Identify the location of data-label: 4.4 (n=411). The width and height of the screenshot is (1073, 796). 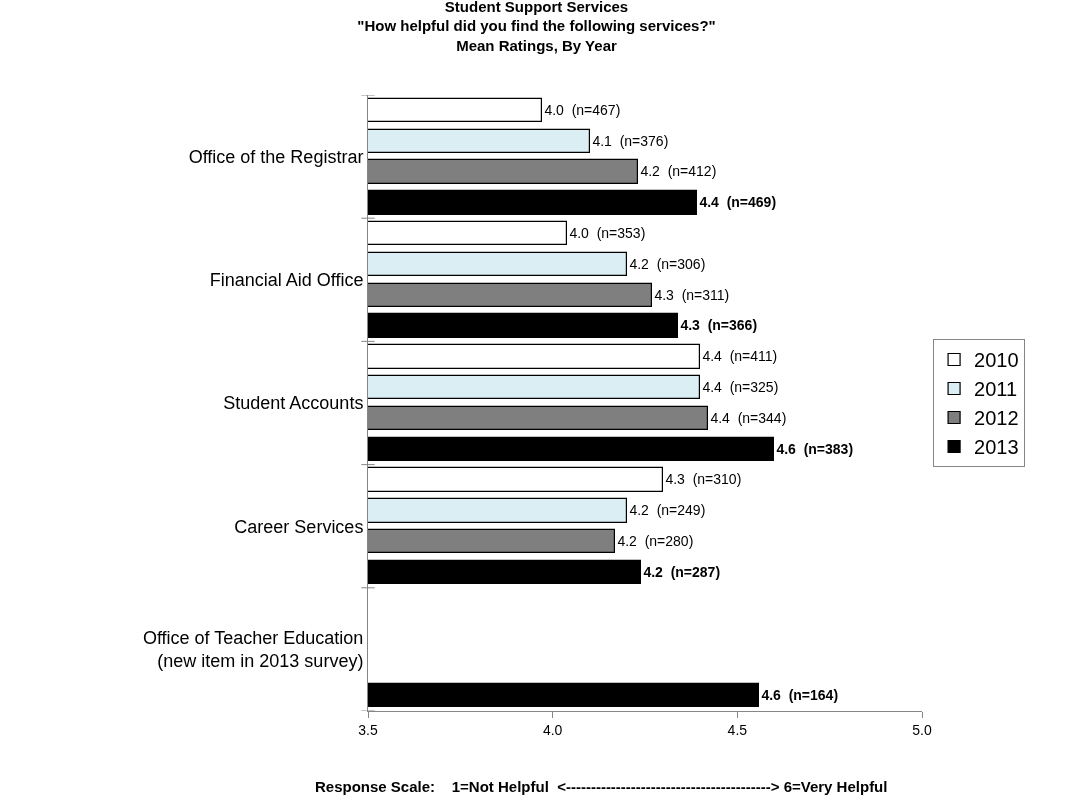
(740, 356).